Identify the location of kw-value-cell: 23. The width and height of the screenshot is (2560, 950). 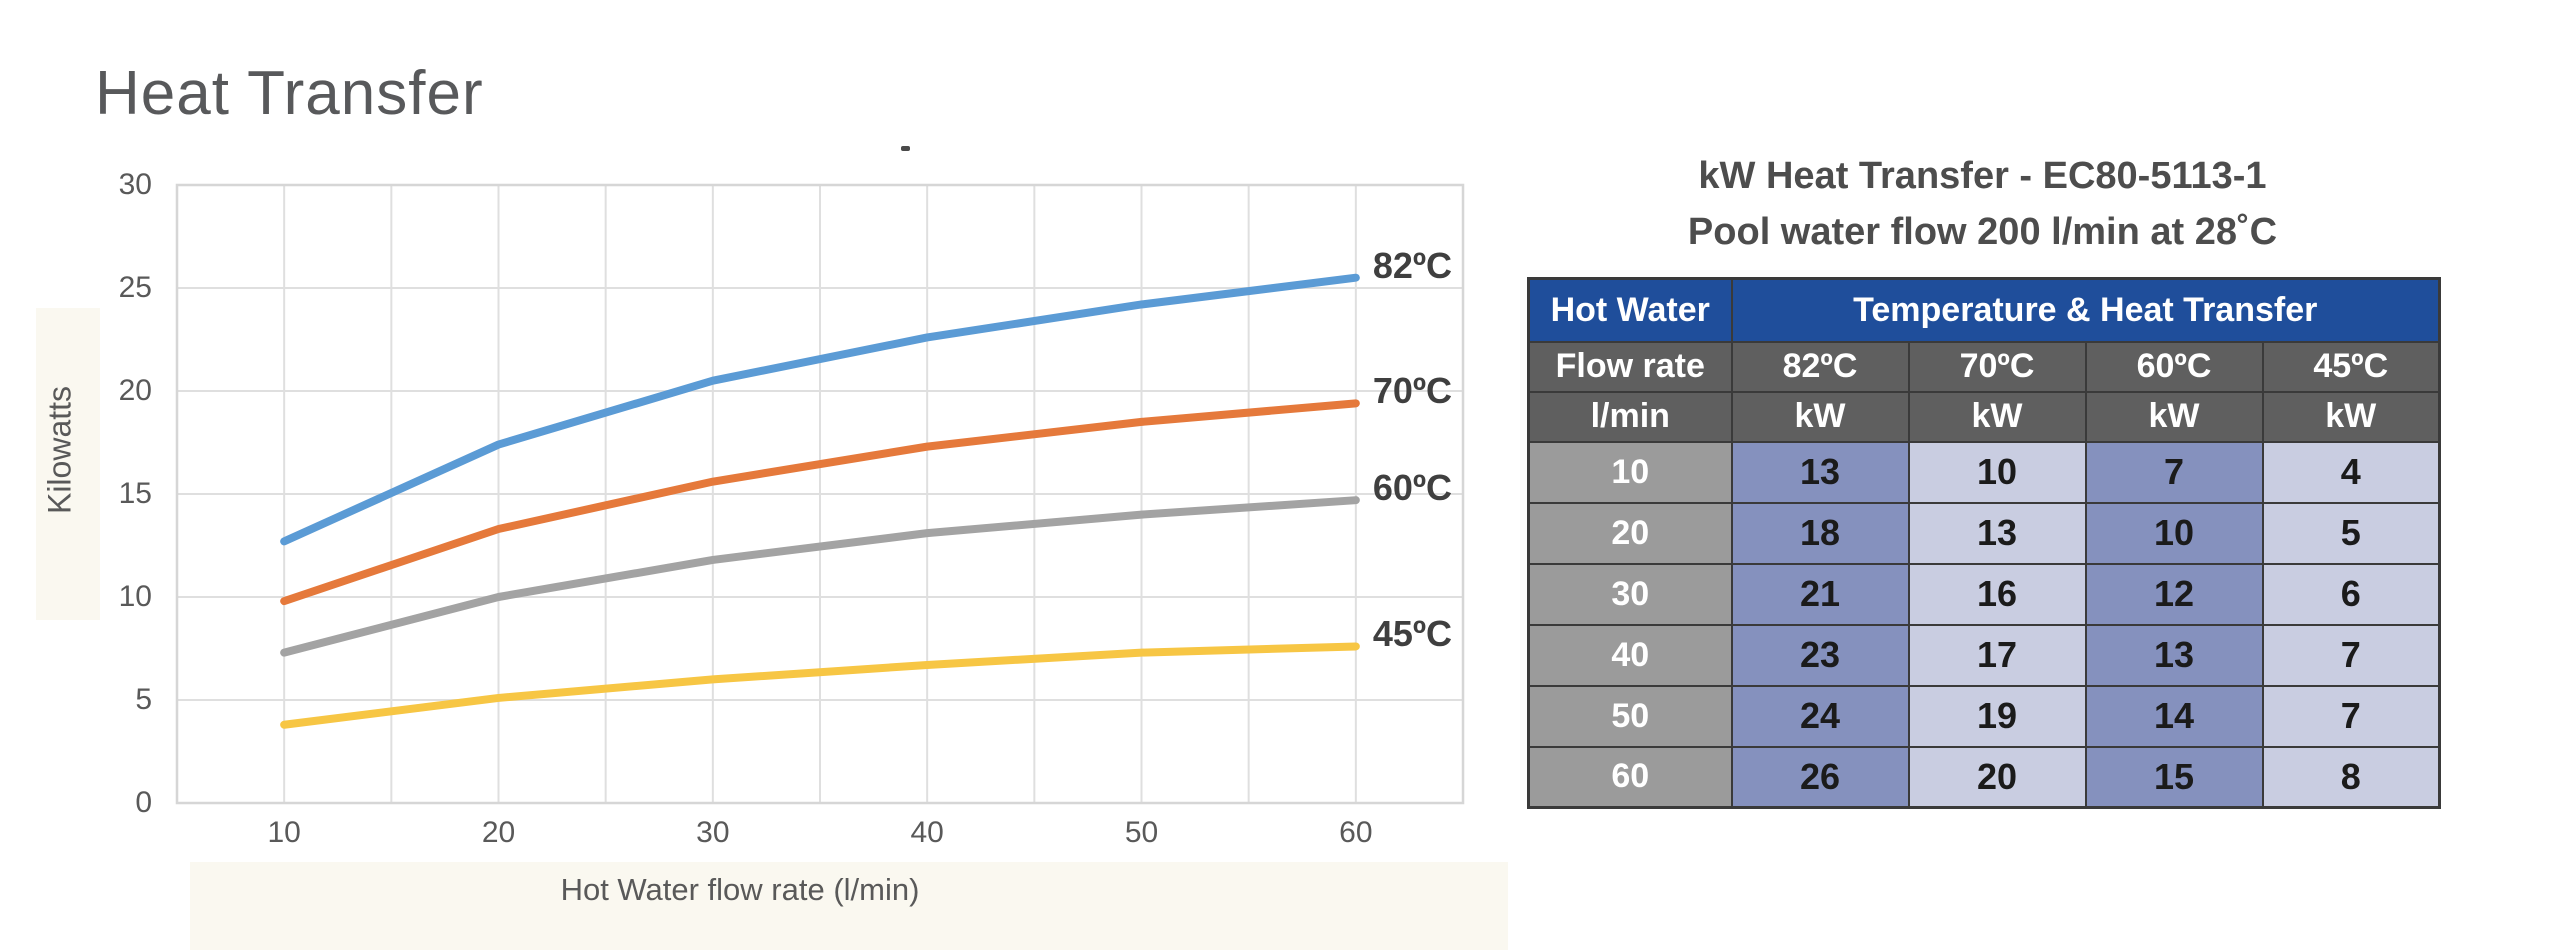
(1820, 655).